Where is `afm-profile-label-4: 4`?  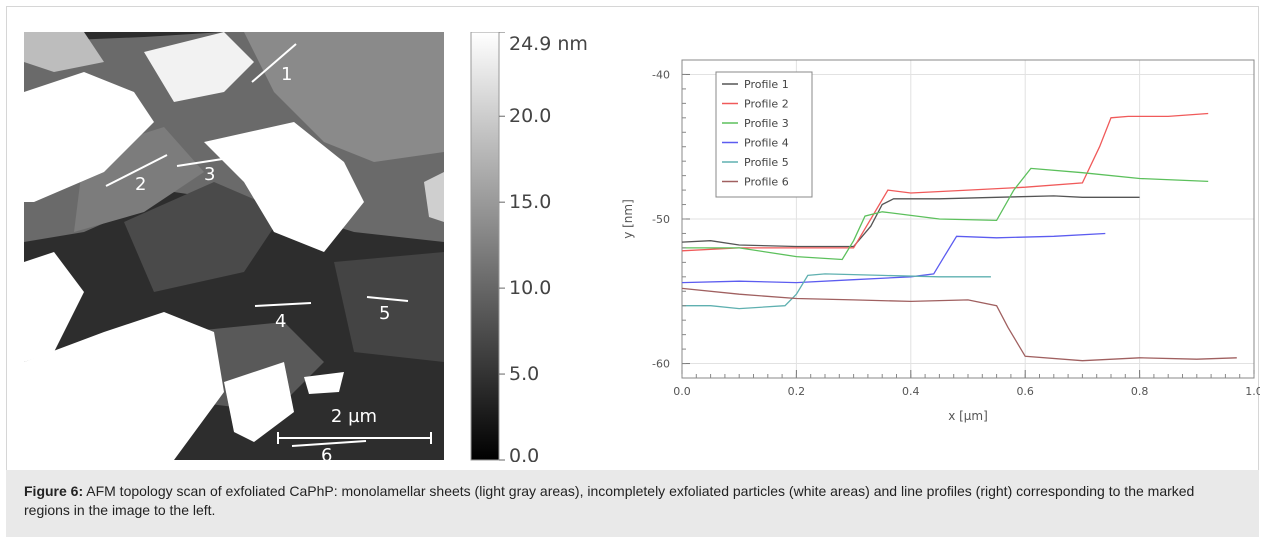
afm-profile-label-4: 4 is located at coordinates (280, 321).